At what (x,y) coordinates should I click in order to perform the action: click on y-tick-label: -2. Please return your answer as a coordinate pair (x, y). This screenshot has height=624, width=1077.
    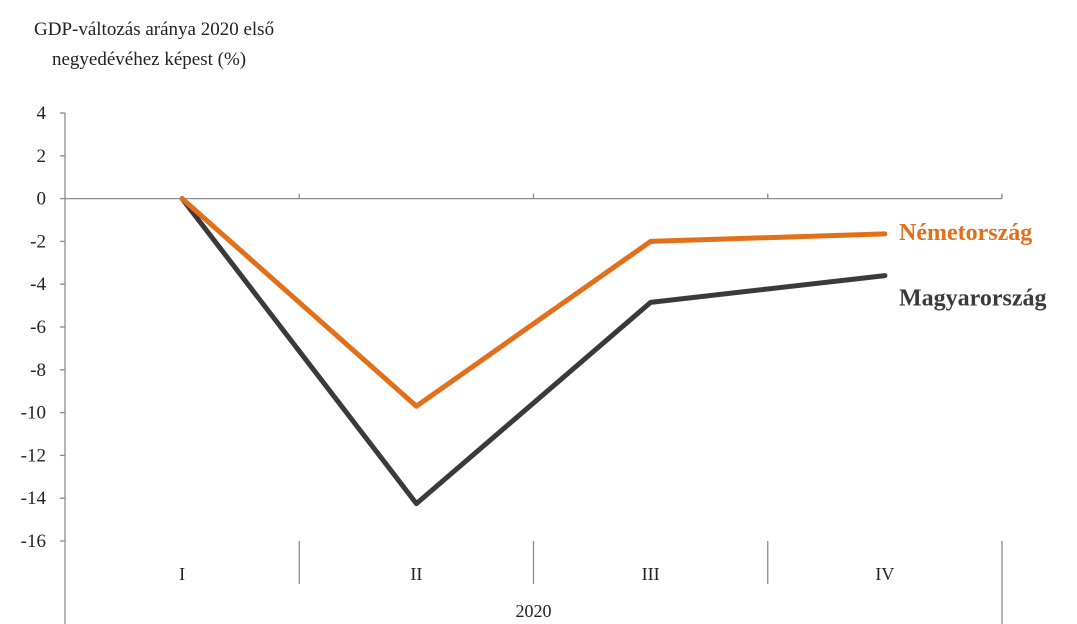
    Looking at the image, I should click on (38, 241).